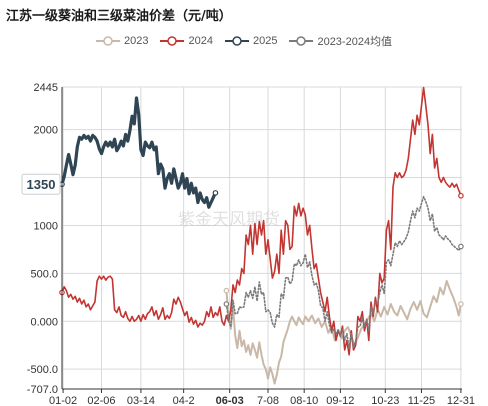 The height and width of the screenshot is (406, 488). I want to click on series-line-2025, so click(138, 152).